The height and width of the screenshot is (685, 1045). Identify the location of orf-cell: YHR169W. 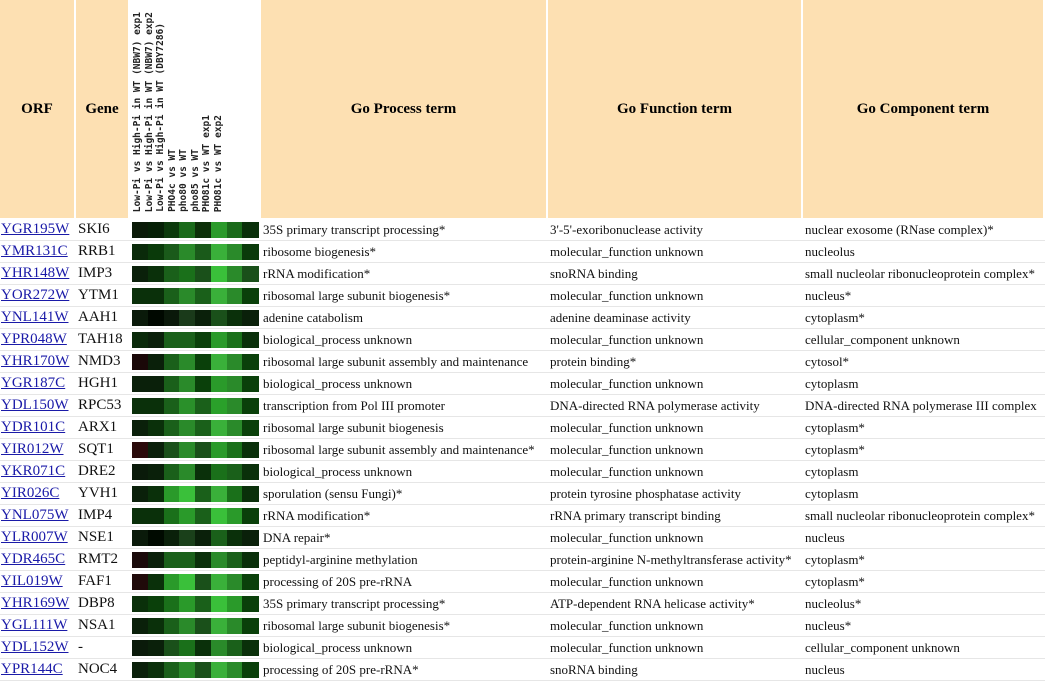
(35, 603).